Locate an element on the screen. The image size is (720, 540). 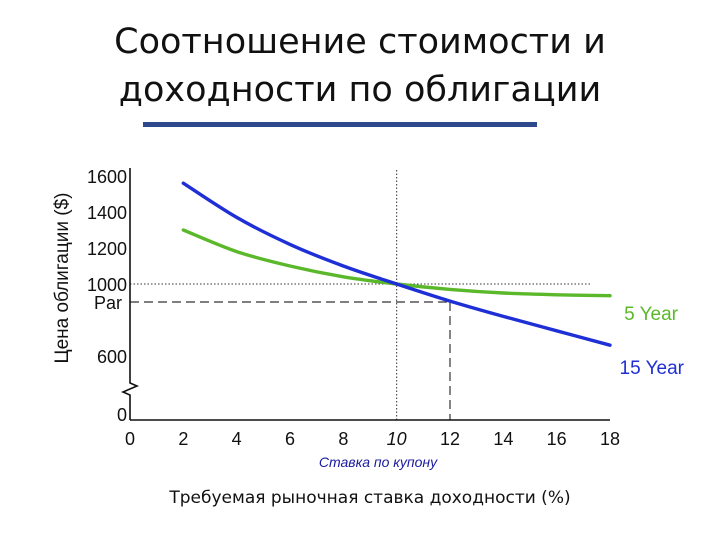
series-label-5-year: 5 Year is located at coordinates (651, 314).